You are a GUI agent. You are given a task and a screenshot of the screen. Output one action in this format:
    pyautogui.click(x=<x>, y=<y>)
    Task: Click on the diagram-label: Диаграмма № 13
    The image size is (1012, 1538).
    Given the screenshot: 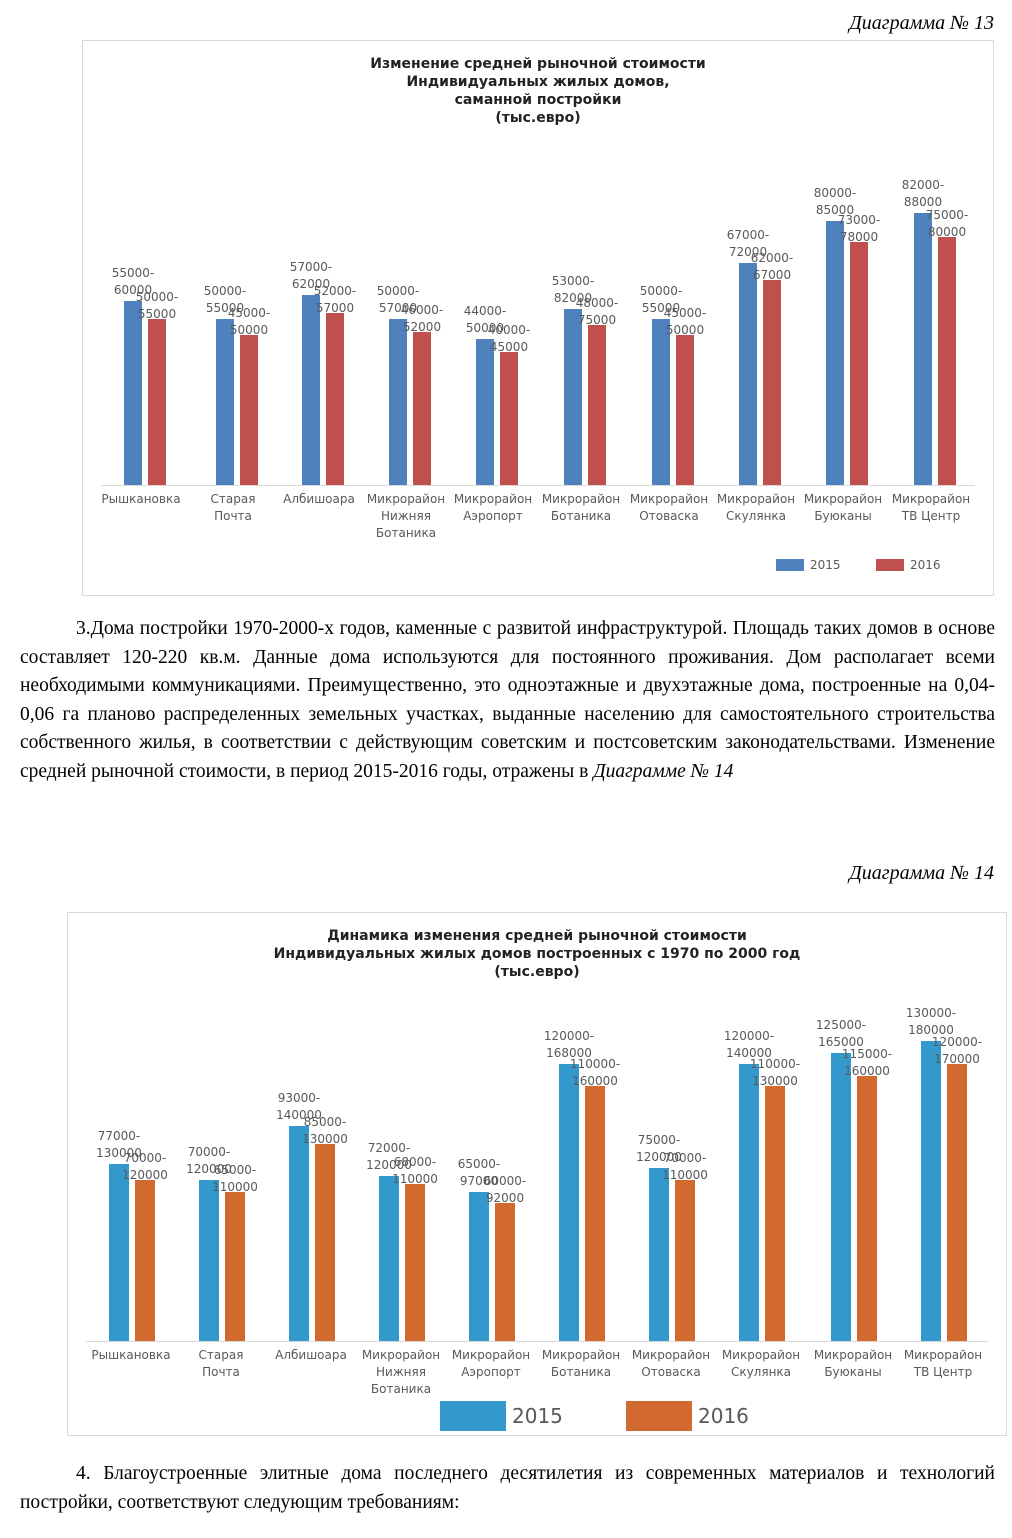 What is the action you would take?
    pyautogui.click(x=921, y=23)
    